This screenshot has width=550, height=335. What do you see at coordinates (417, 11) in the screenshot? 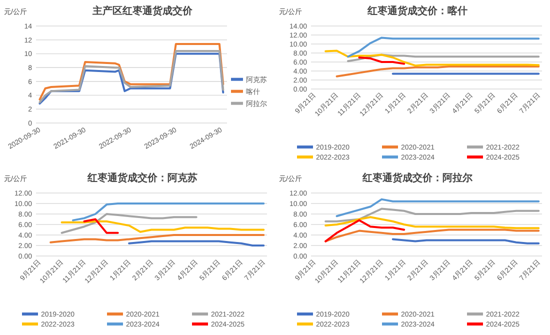
I see `chart-title: 红枣通货成交价：喀什` at bounding box center [417, 11].